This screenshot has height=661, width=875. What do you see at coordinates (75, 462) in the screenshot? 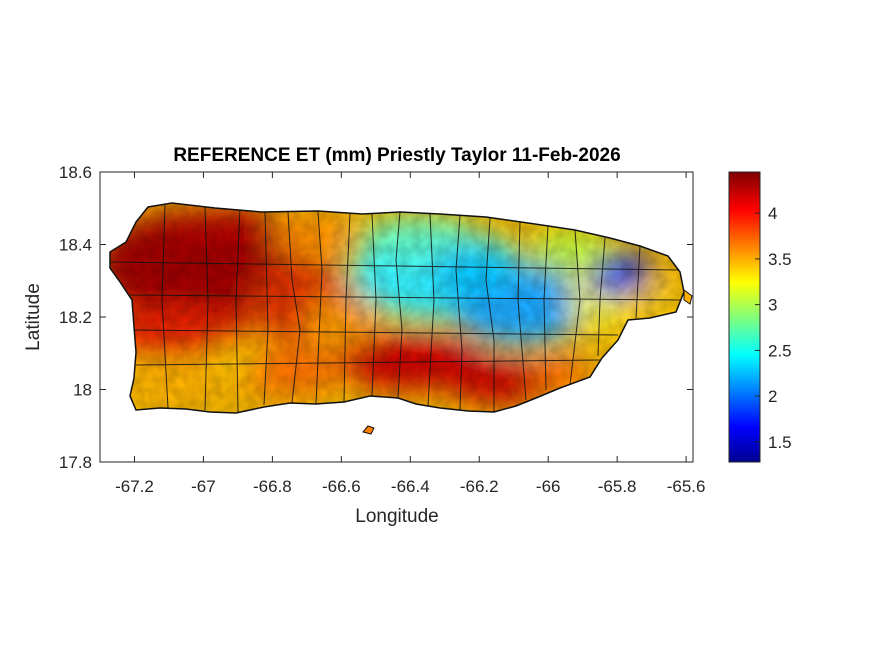
I see `y-tick-label: 17.8` at bounding box center [75, 462].